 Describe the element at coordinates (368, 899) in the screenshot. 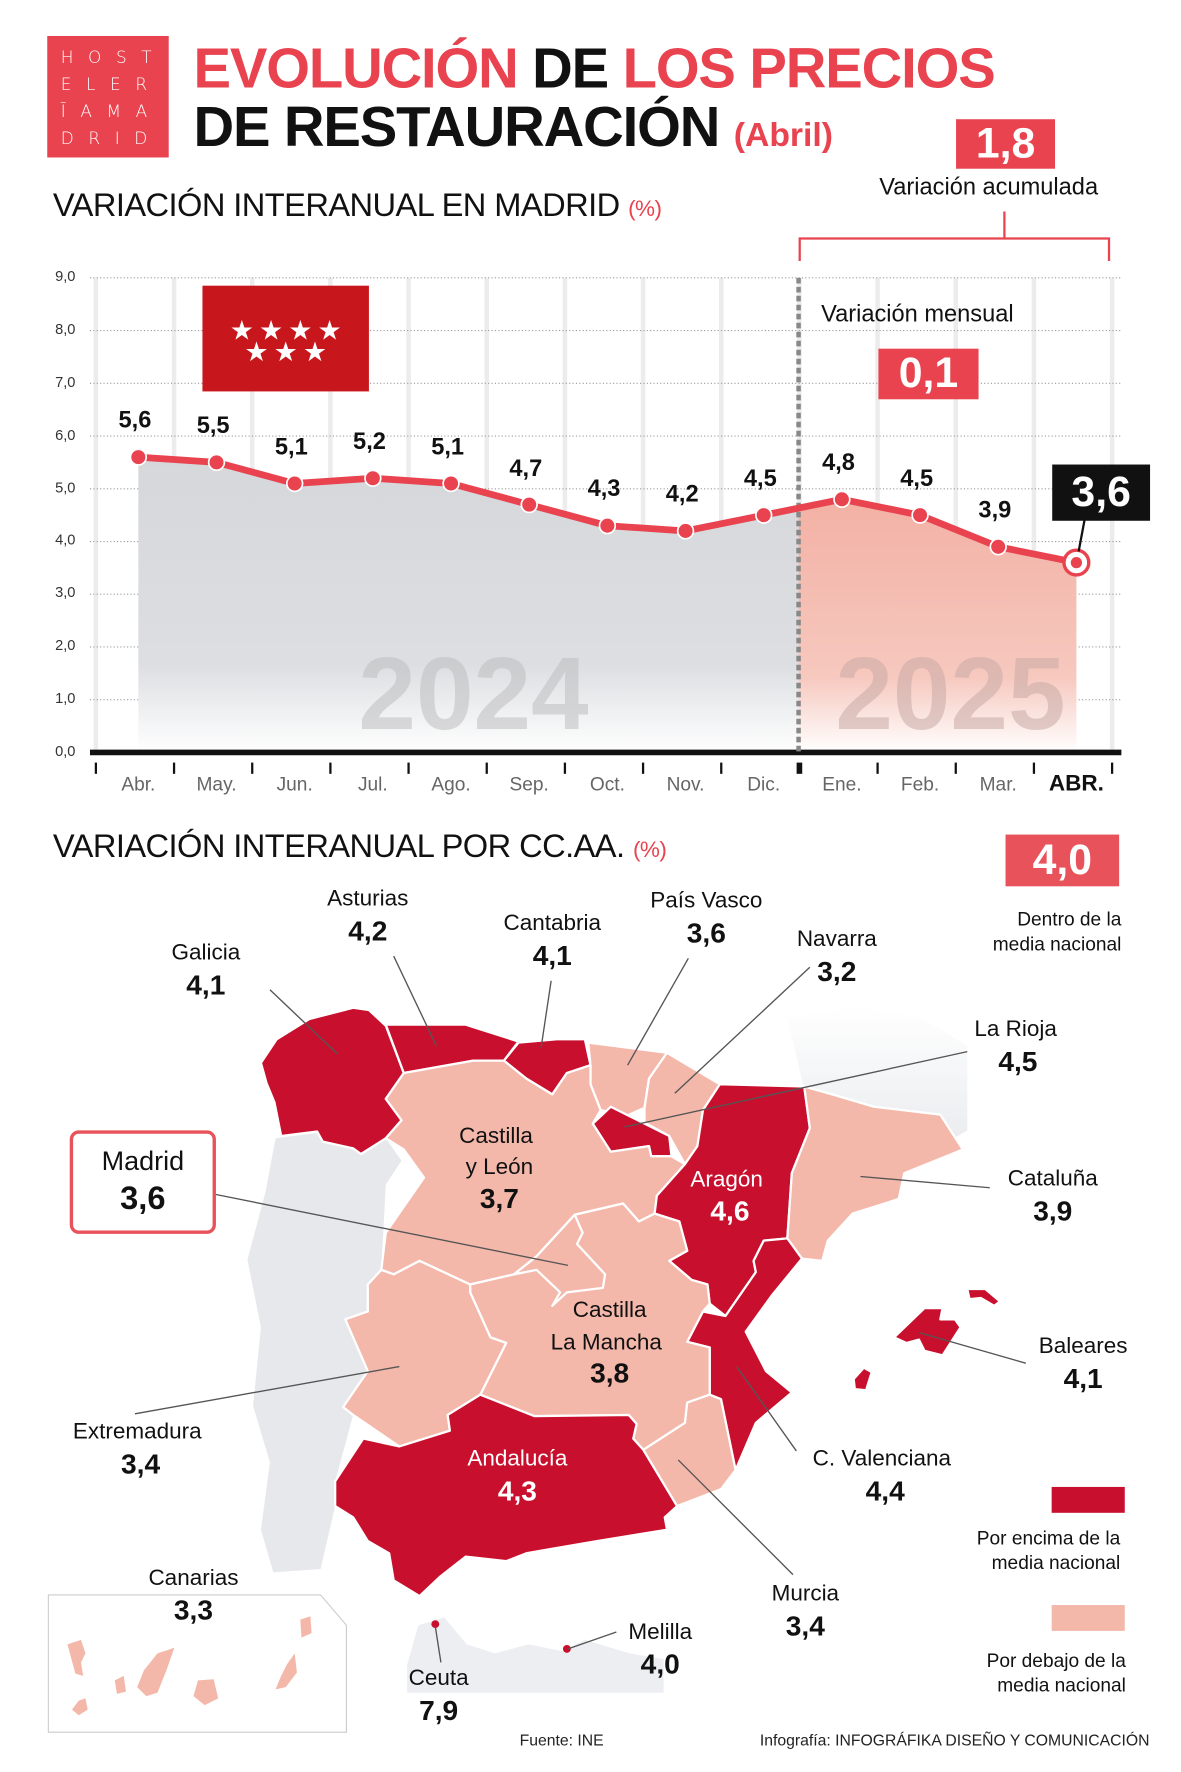

I see `region-name-asturias: Asturias` at that location.